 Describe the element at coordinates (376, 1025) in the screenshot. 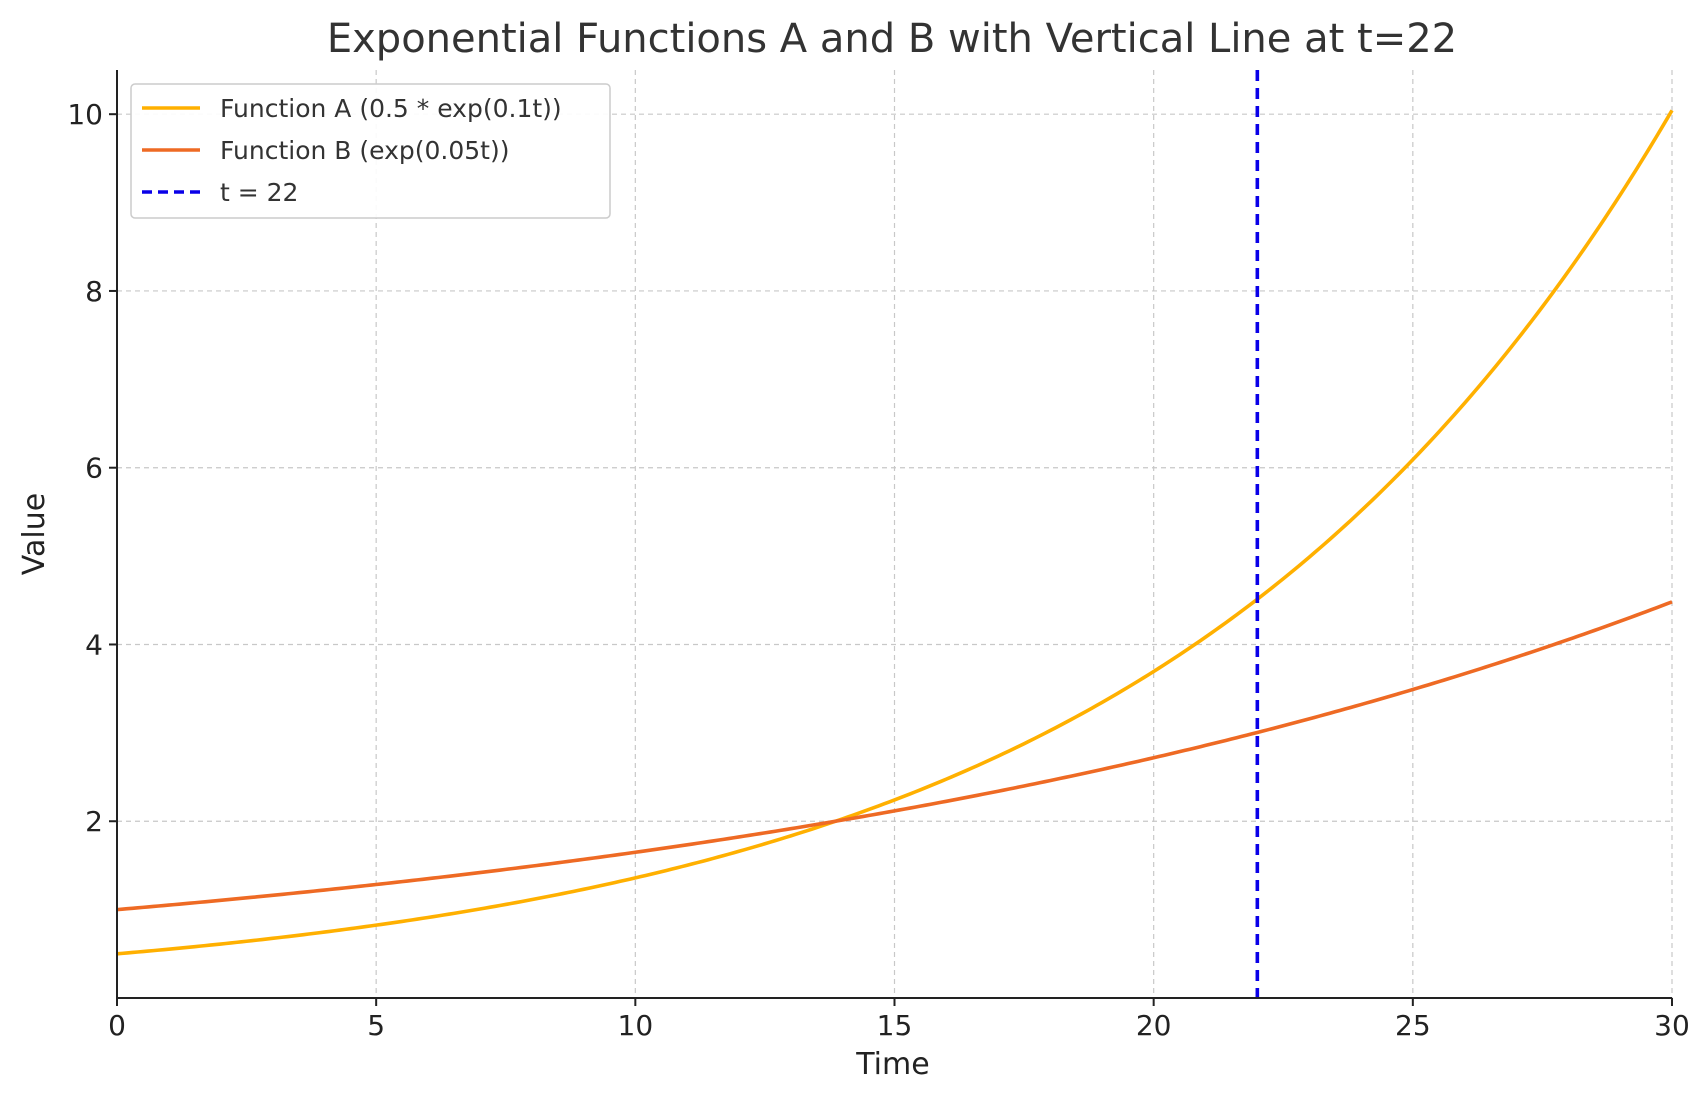

I see `x-tick-label-5: 5` at that location.